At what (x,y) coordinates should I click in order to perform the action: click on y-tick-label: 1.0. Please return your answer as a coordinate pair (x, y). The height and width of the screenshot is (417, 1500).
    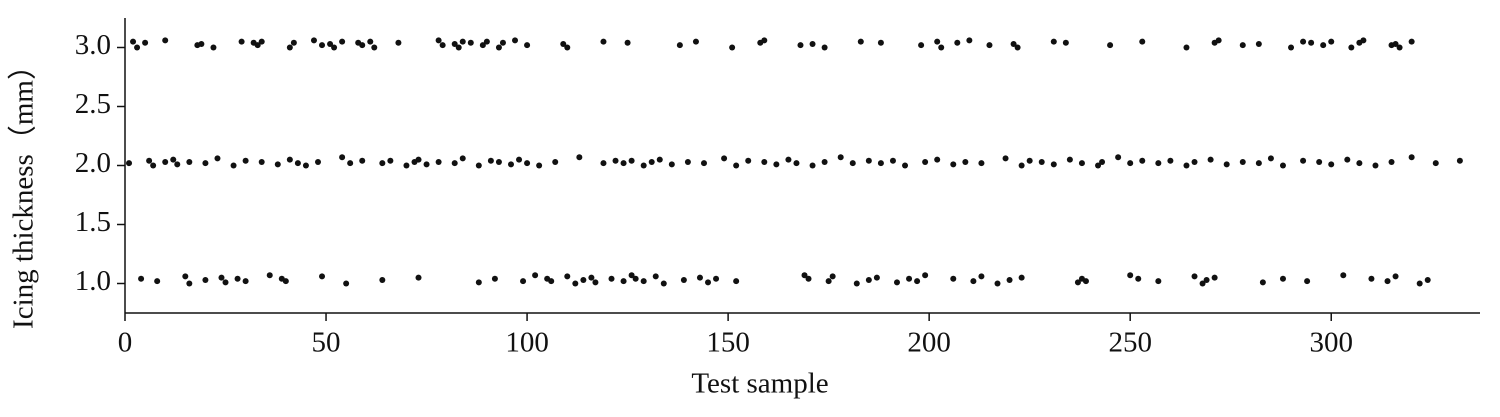
    Looking at the image, I should click on (93, 281).